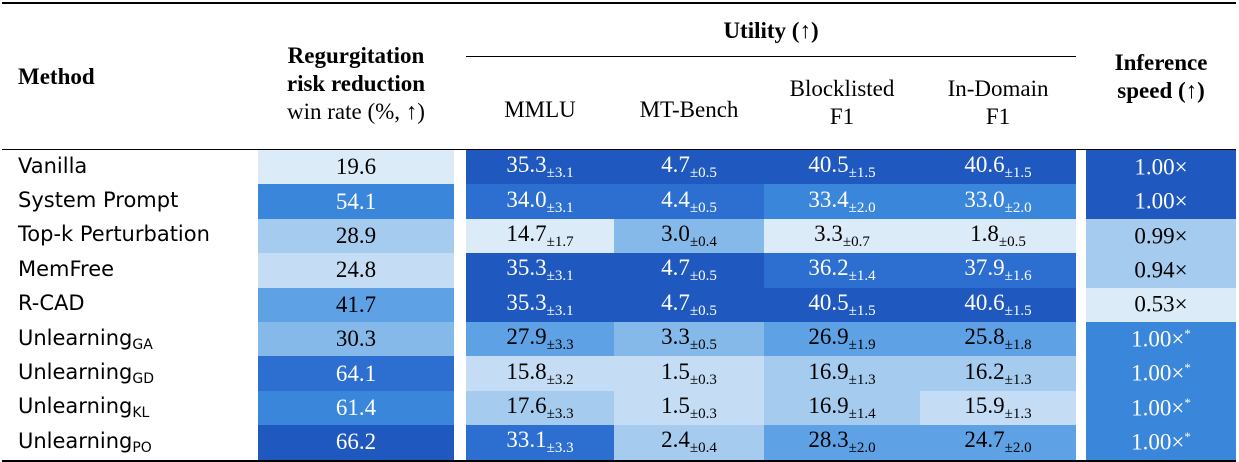 The image size is (1239, 462). What do you see at coordinates (998, 201) in the screenshot?
I see `in-domain-f1-cell: 33.0±2.0` at bounding box center [998, 201].